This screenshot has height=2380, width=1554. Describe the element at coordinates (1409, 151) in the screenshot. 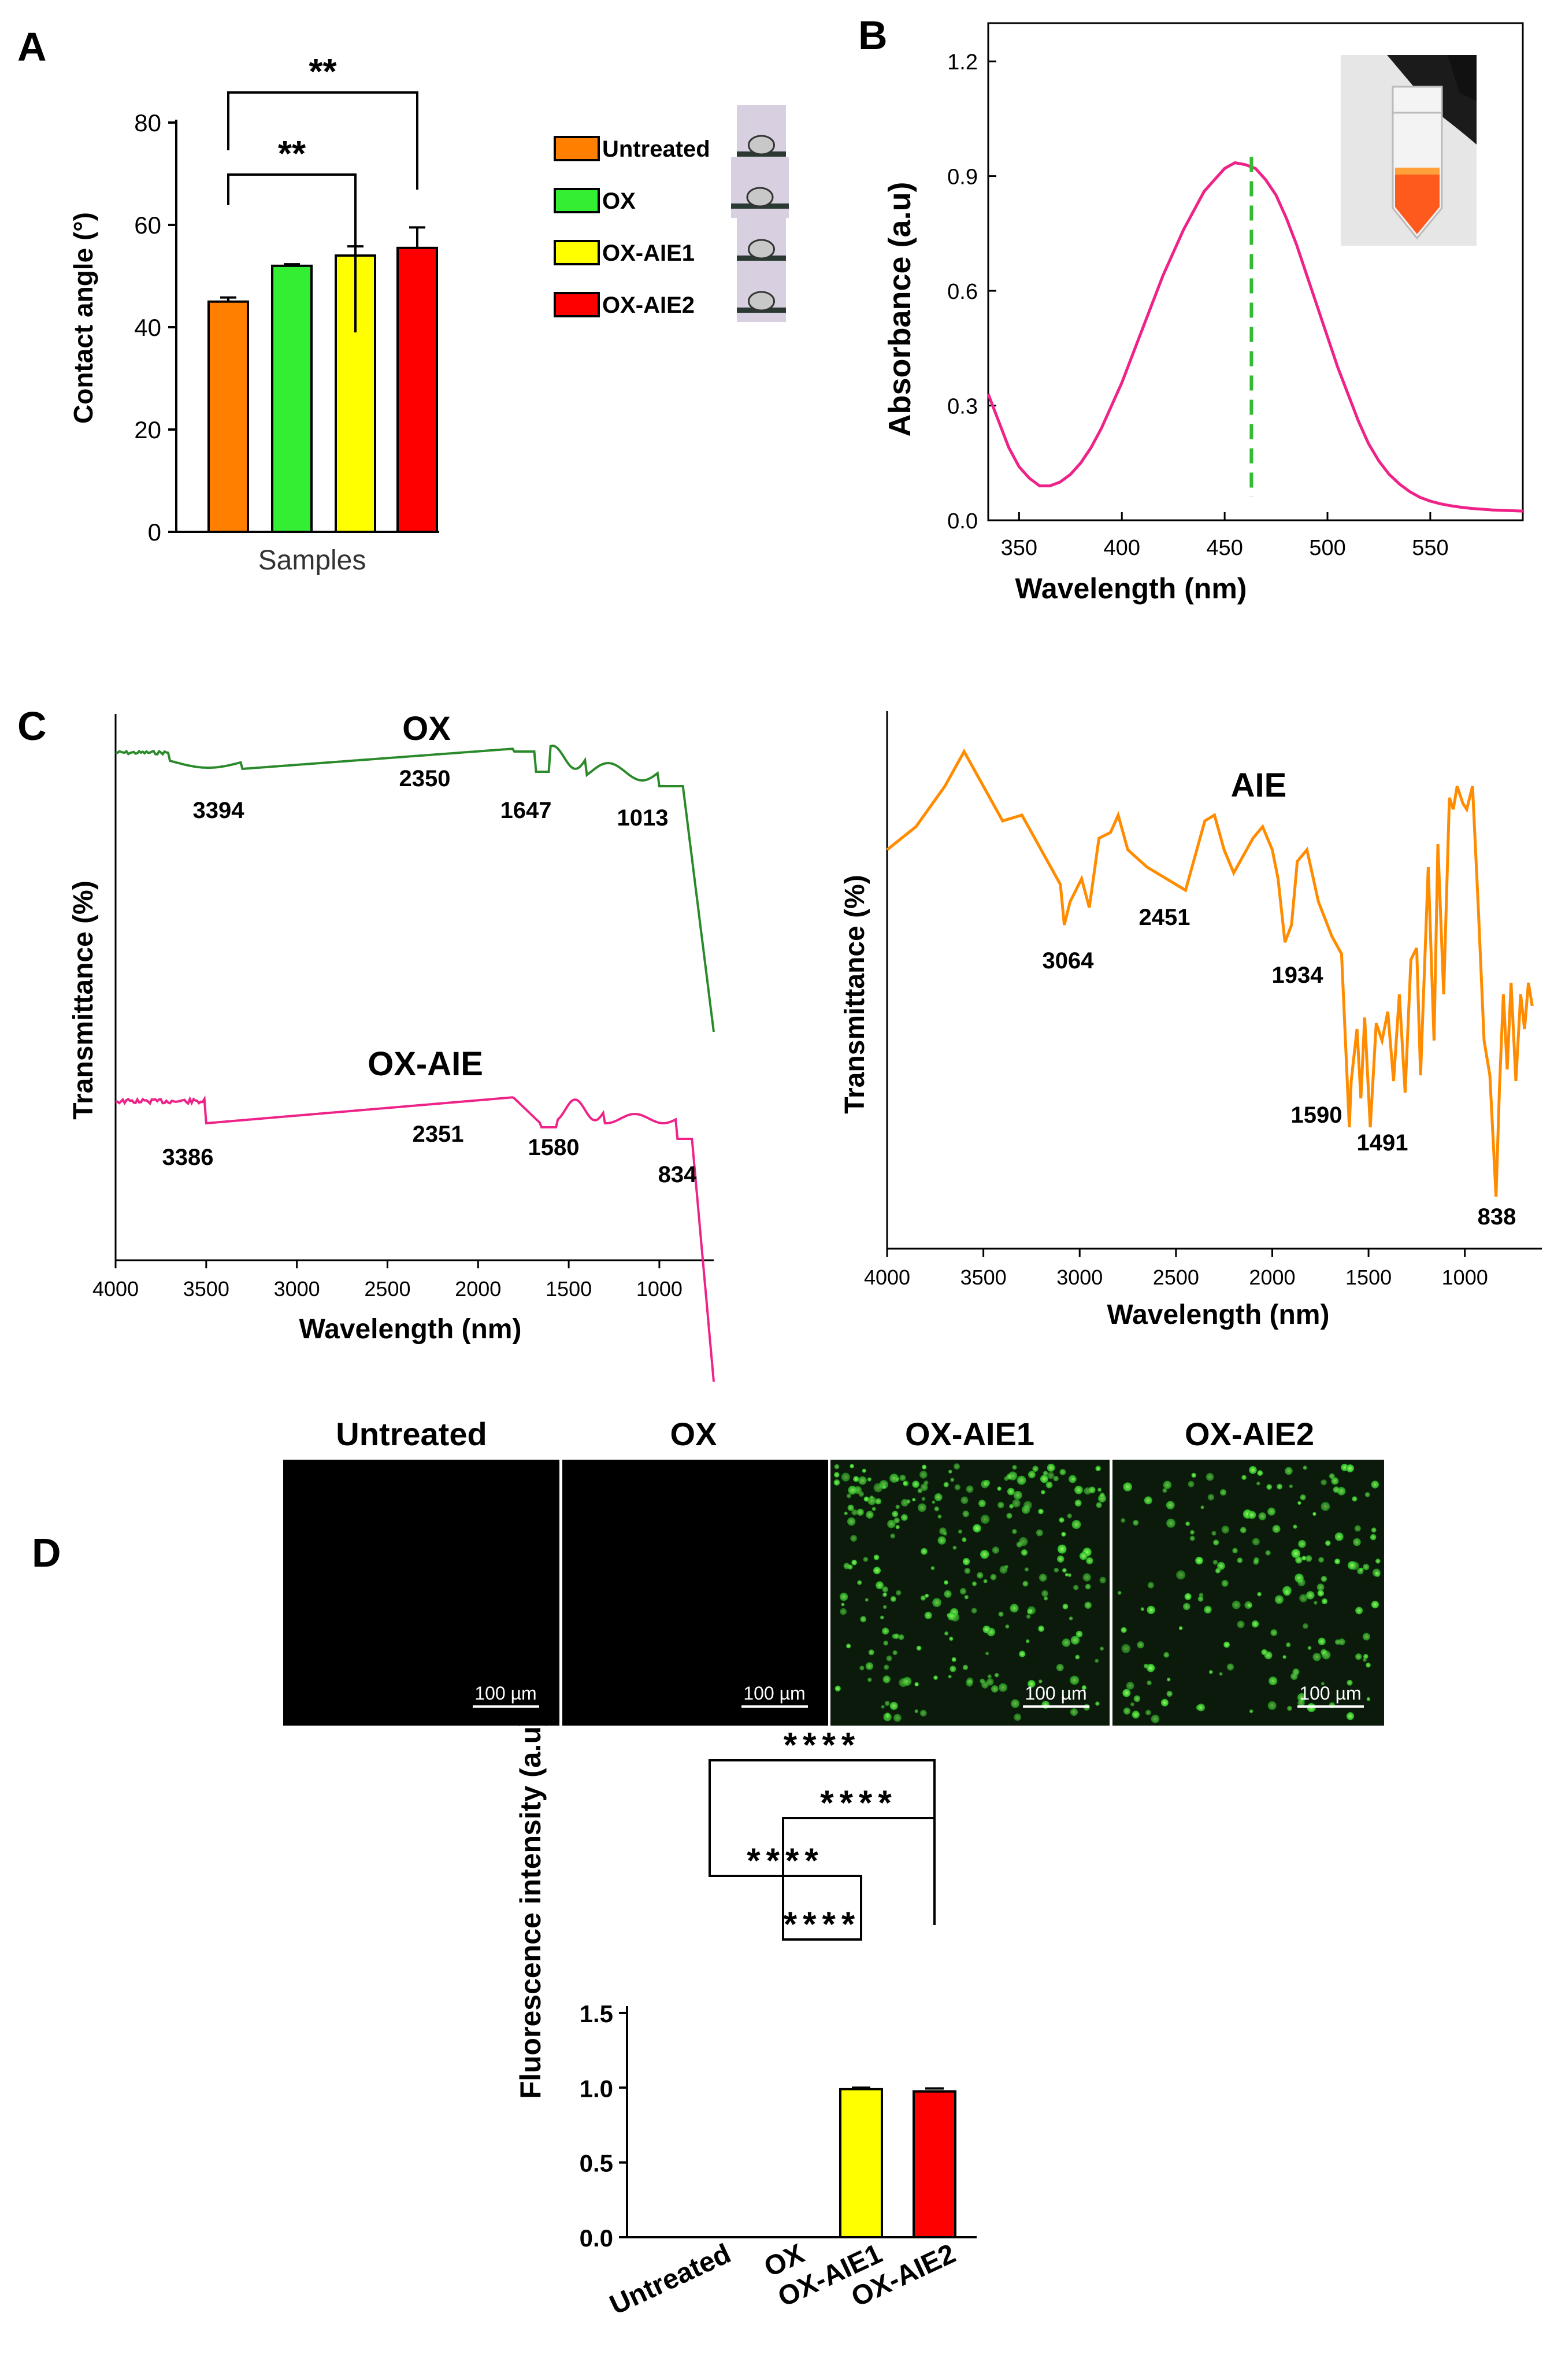

I see `vial-photo-inset` at that location.